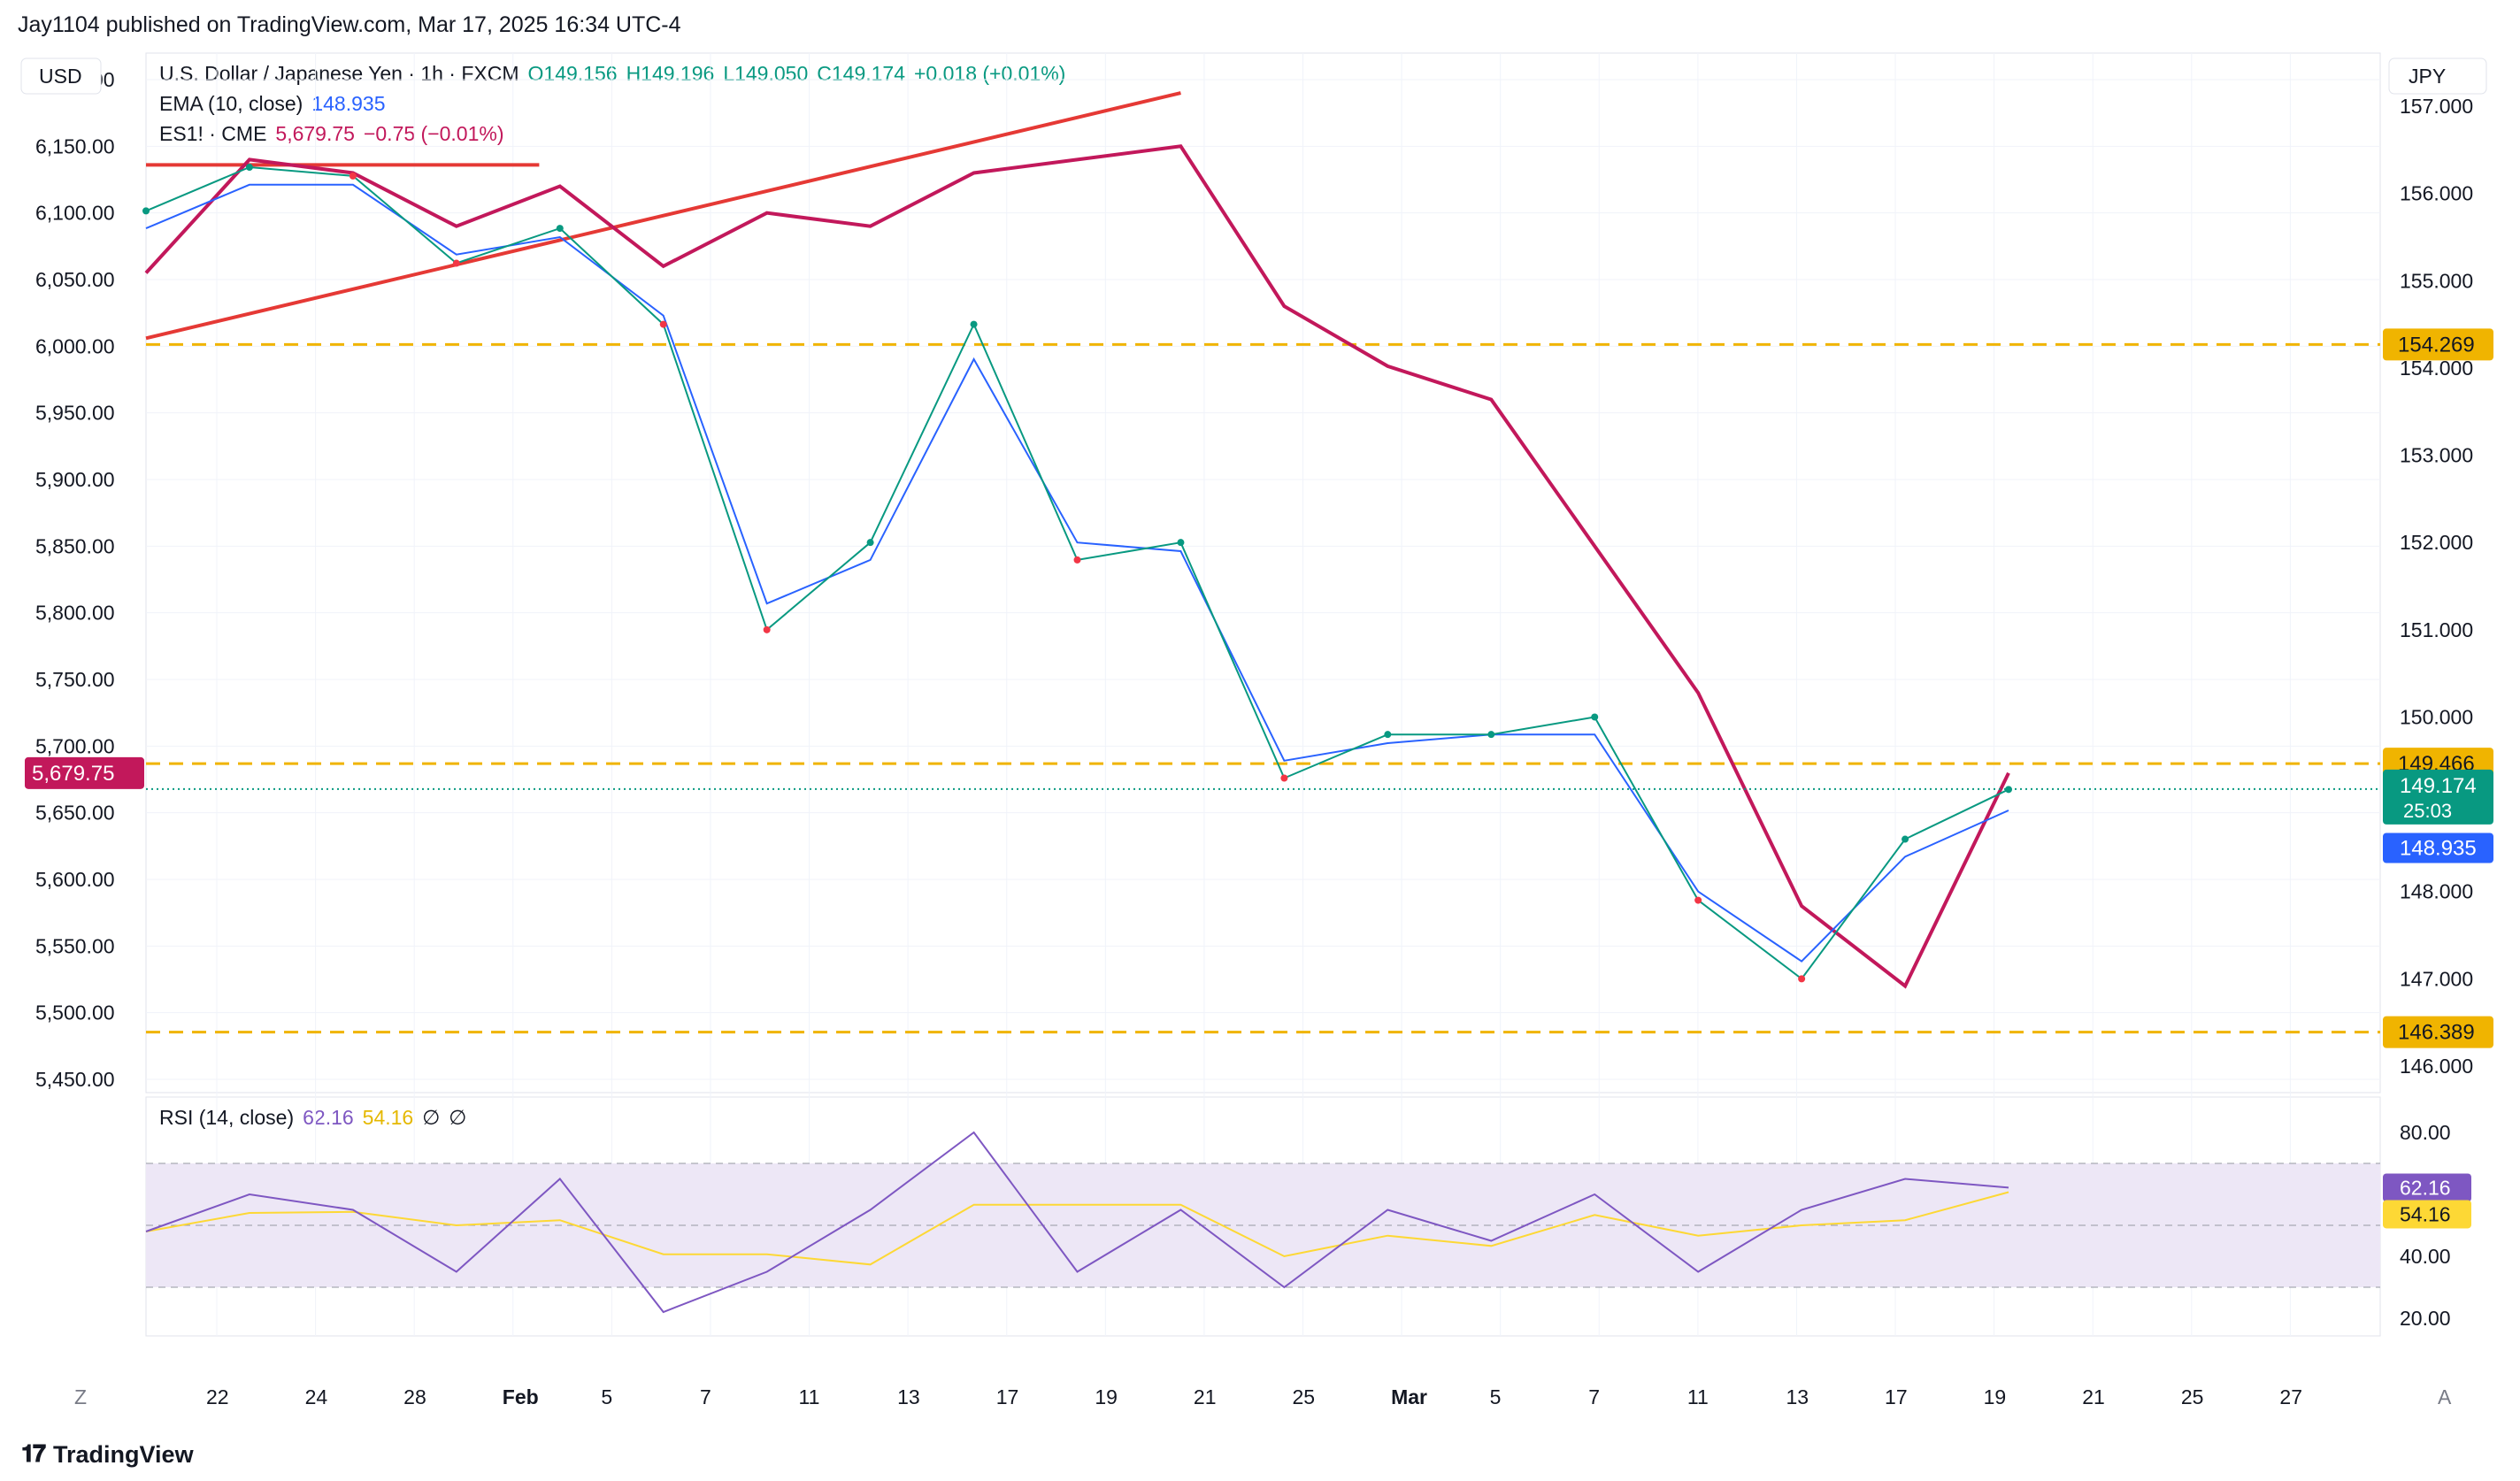 The width and height of the screenshot is (2520, 1481). I want to click on left-unit-box, so click(61, 76).